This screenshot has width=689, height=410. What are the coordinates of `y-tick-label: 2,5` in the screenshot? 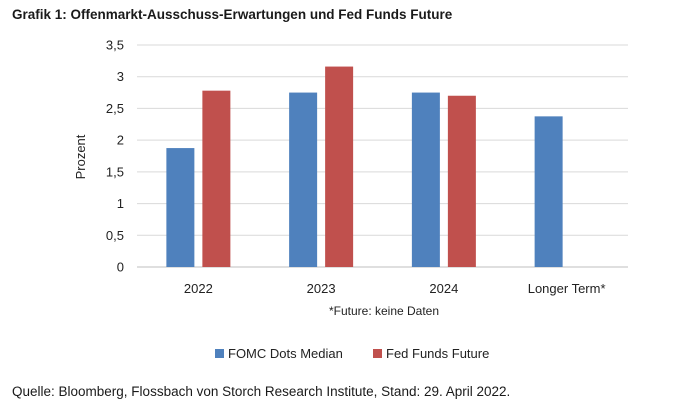 It's located at (115, 108).